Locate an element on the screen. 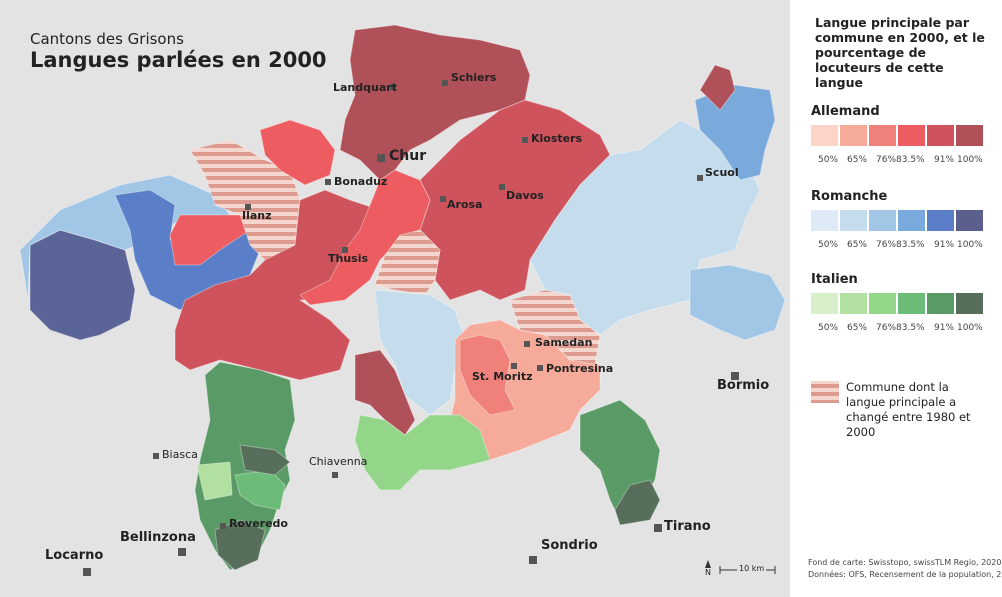 The width and height of the screenshot is (1002, 597). place-label: Tirano is located at coordinates (687, 526).